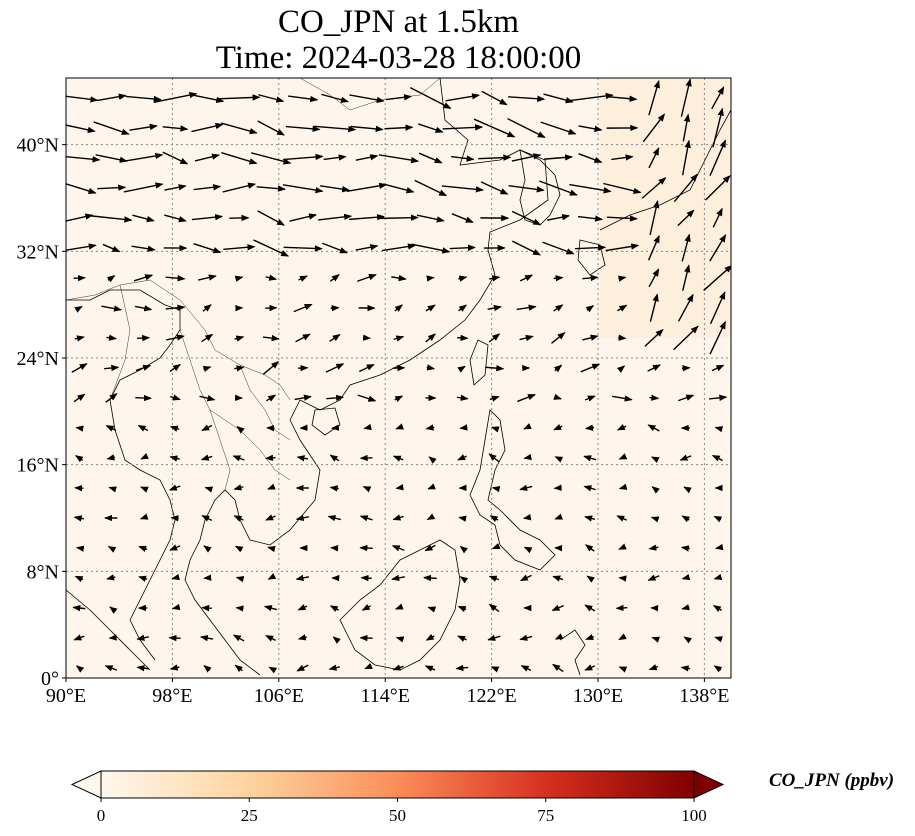  I want to click on lon-tick-label: 122°E, so click(491, 696).